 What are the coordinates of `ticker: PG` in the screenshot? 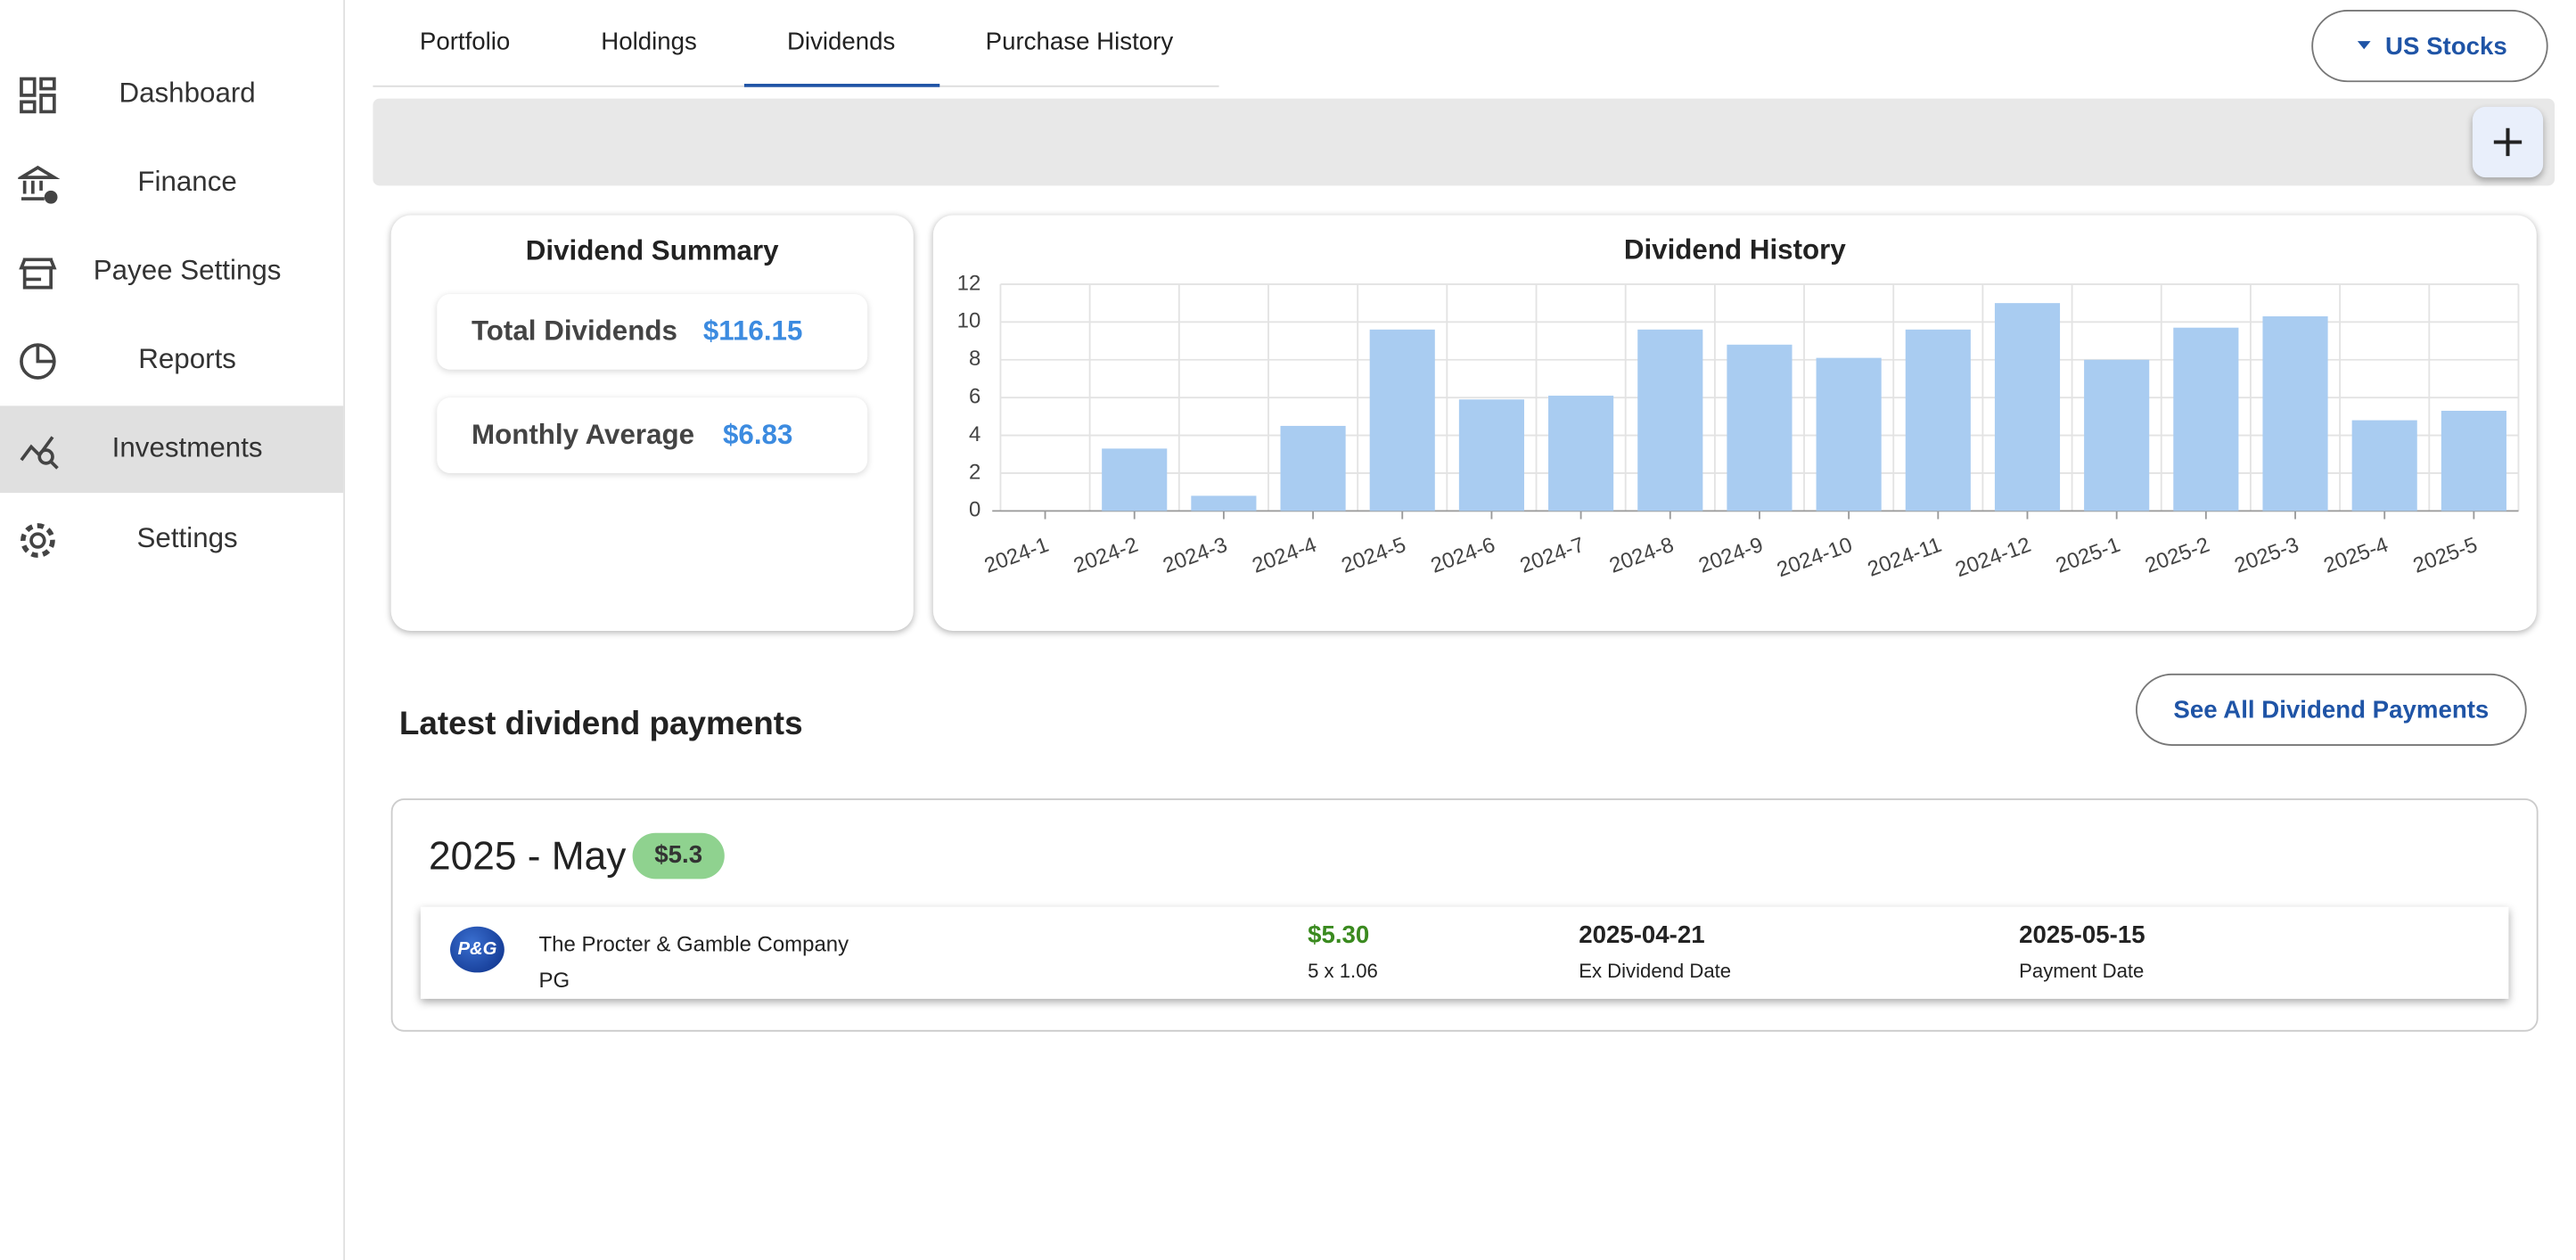 It's located at (554, 980).